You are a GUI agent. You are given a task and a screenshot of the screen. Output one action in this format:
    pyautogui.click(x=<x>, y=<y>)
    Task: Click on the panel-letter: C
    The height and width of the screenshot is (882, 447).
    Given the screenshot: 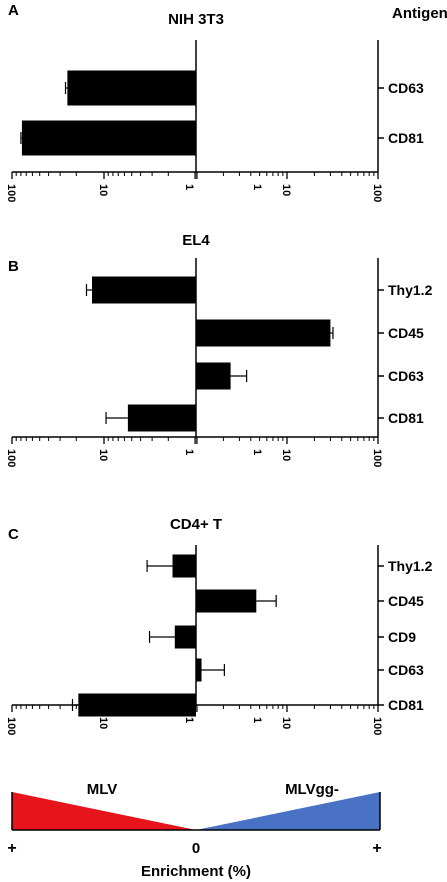 What is the action you would take?
    pyautogui.click(x=13, y=534)
    